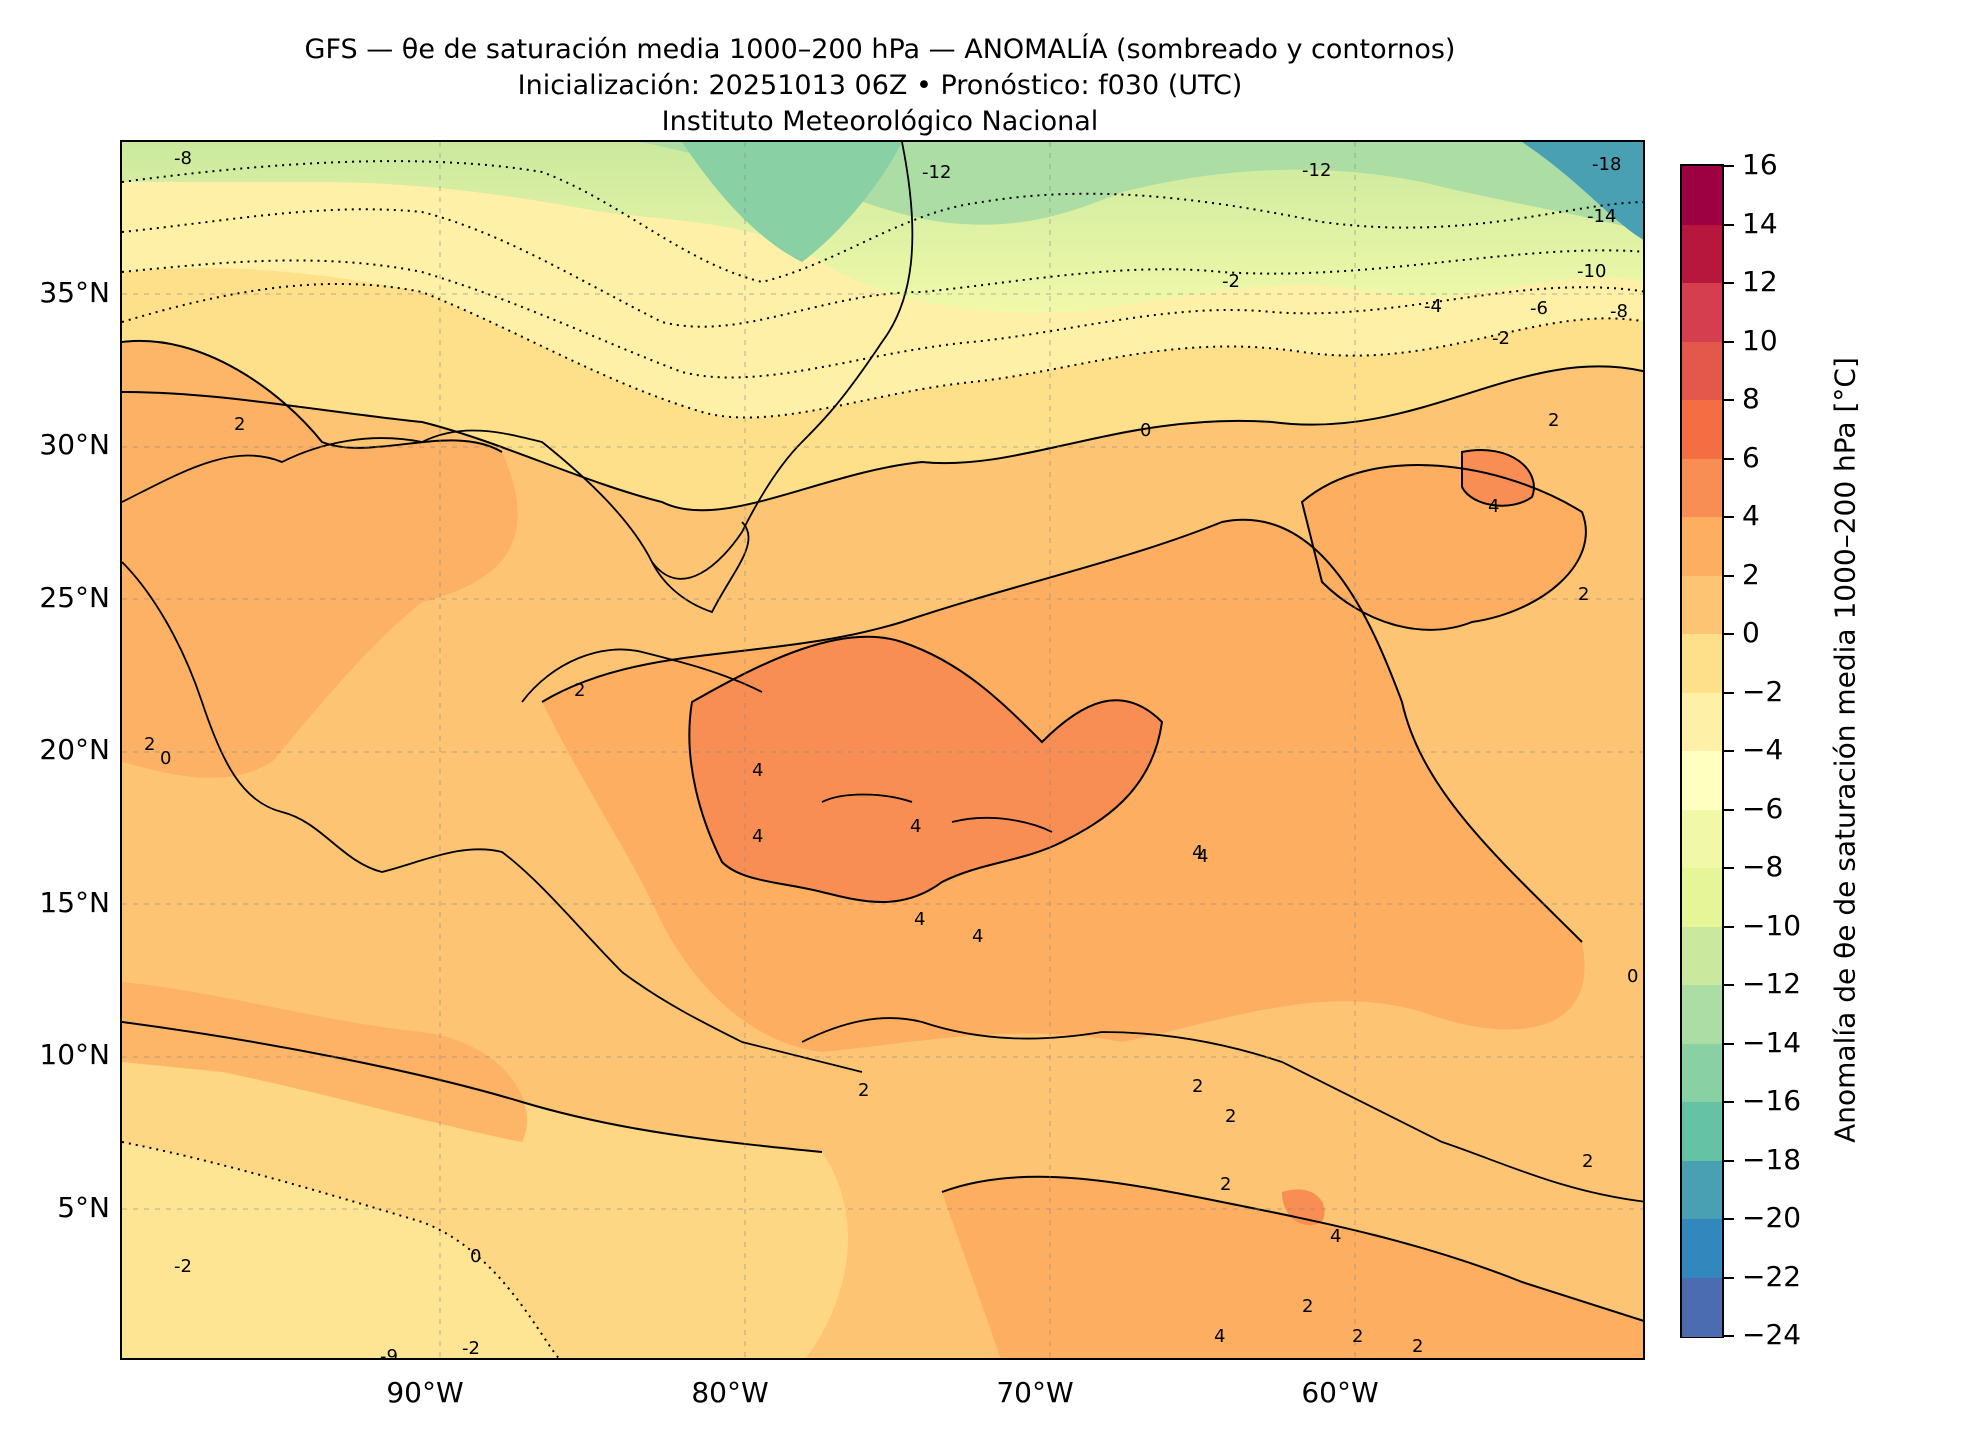 The width and height of the screenshot is (1980, 1440). What do you see at coordinates (1762, 1042) in the screenshot?
I see `colorbar-tick-label: −14` at bounding box center [1762, 1042].